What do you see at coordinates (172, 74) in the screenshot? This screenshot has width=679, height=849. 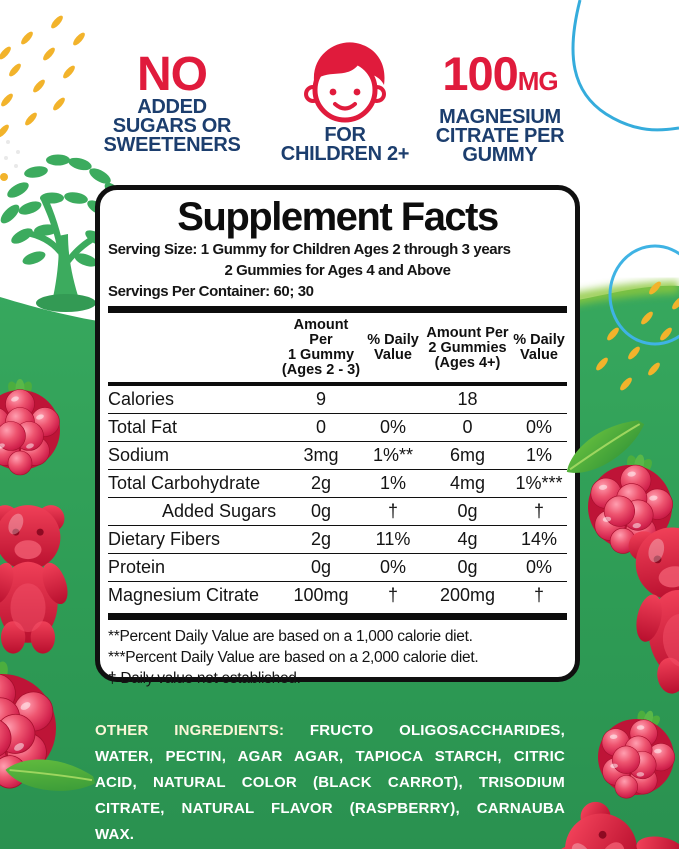 I see `no-headline: NO` at bounding box center [172, 74].